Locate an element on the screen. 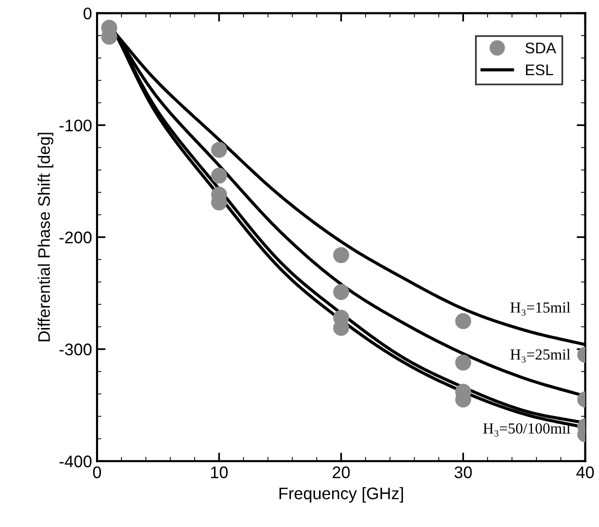 Image resolution: width=599 pixels, height=527 pixels. x-tick-label: 20 is located at coordinates (341, 472).